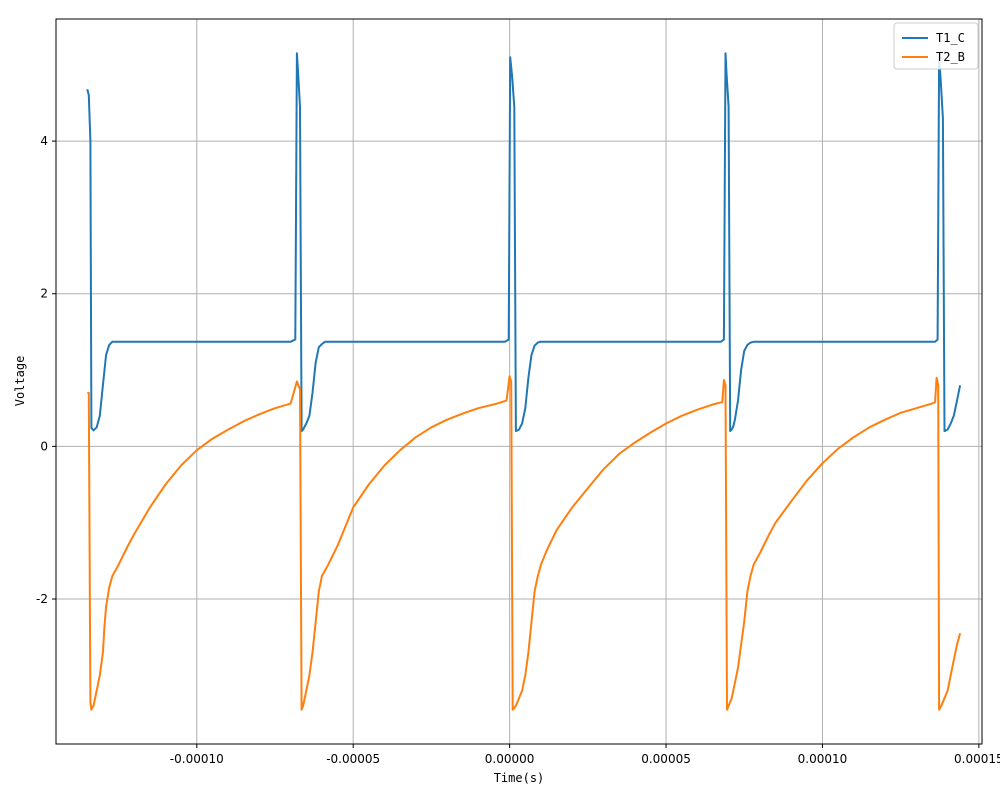  Describe the element at coordinates (519, 778) in the screenshot. I see `x-axis-label: Time(s)` at that location.